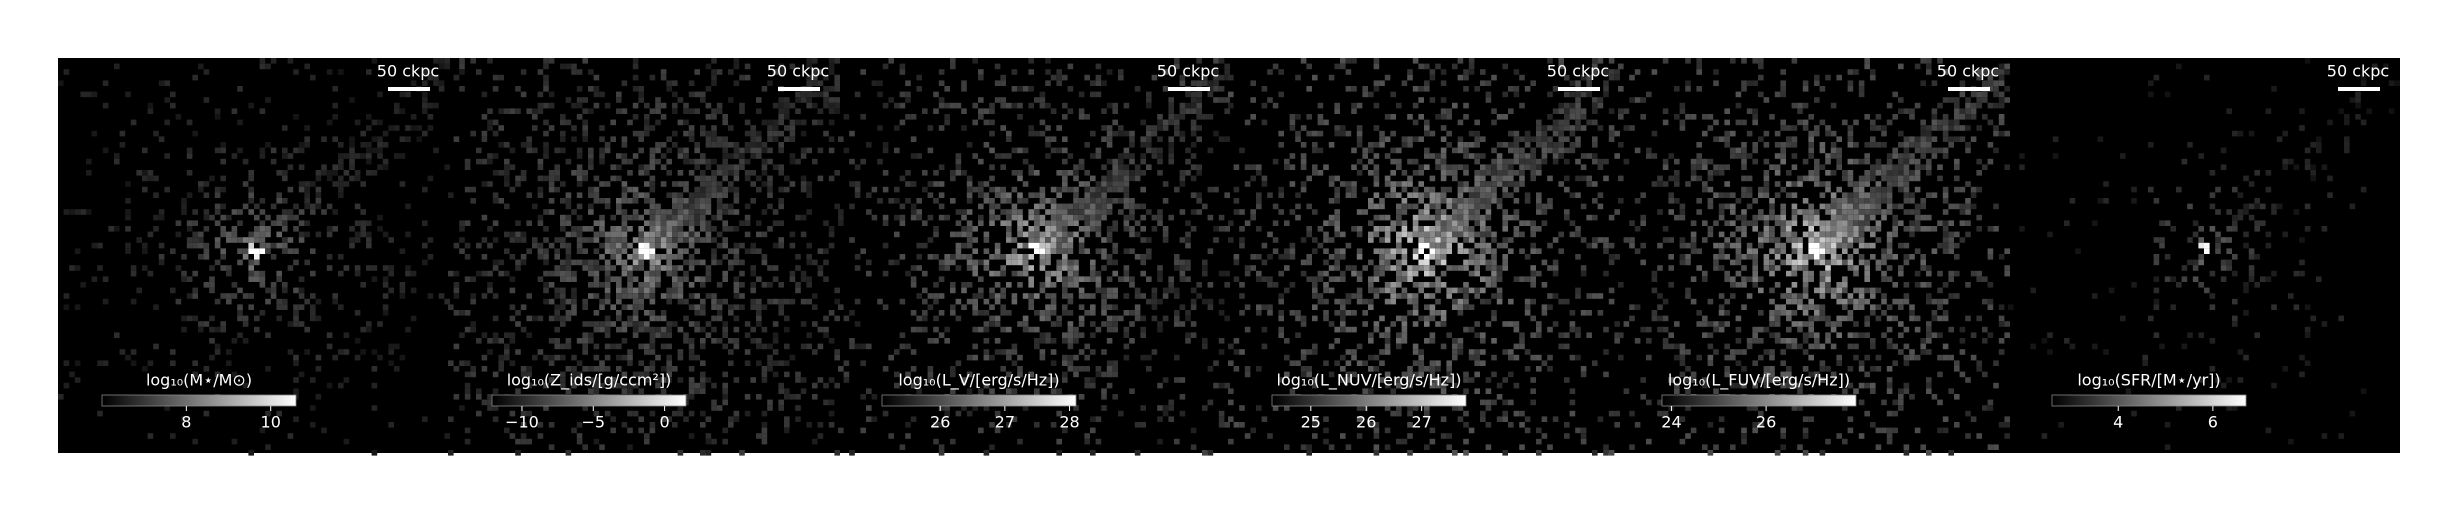 This screenshot has height=507, width=2444. I want to click on colorbar-tick-label: 26, so click(940, 422).